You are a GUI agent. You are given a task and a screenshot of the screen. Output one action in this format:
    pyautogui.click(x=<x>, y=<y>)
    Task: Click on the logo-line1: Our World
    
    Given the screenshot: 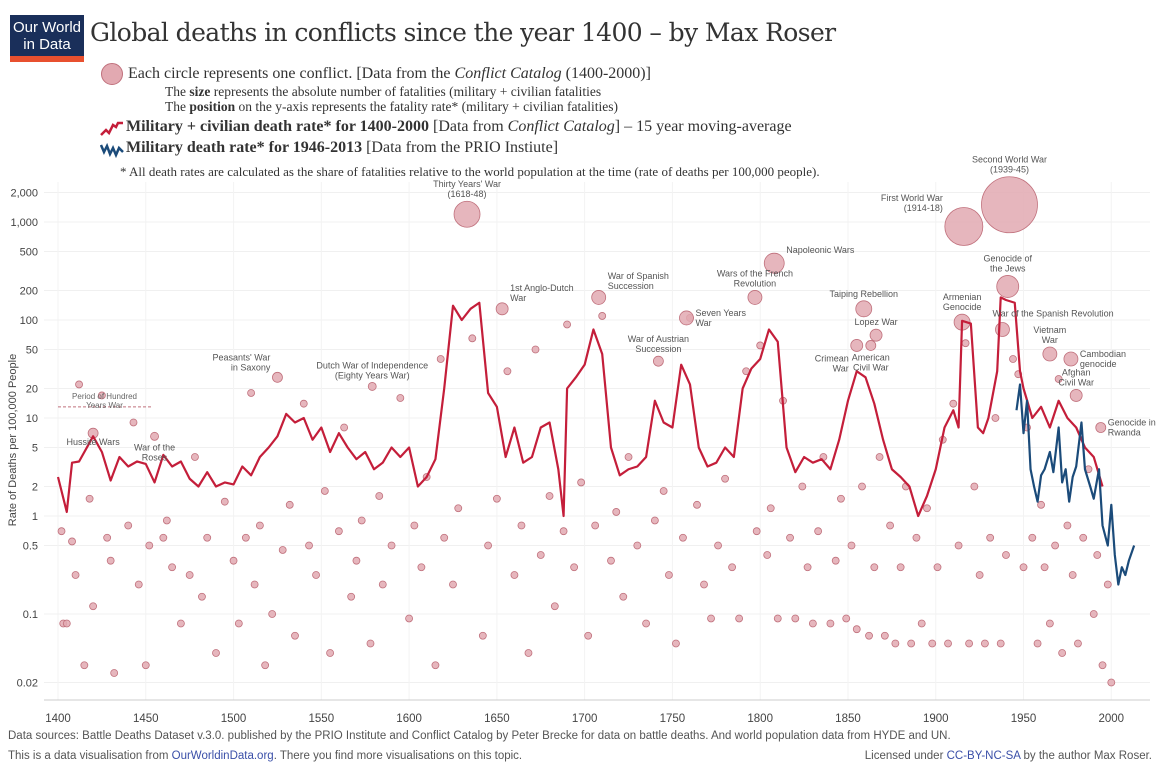 What is the action you would take?
    pyautogui.click(x=47, y=27)
    